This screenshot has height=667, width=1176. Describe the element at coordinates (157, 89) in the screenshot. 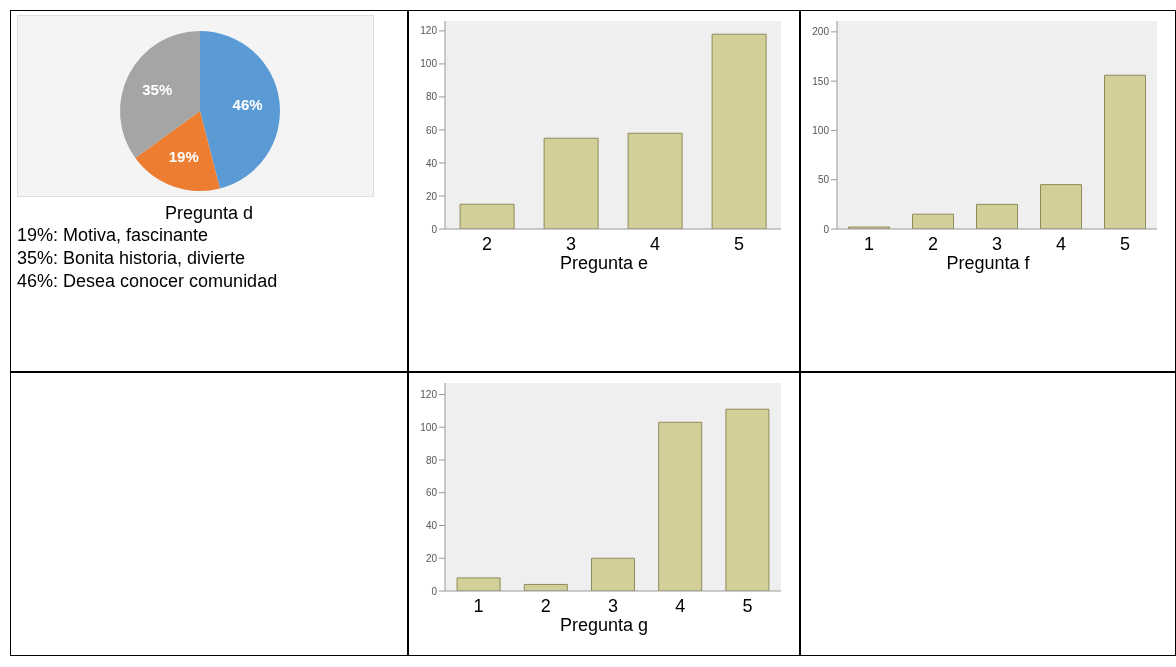

I see `data-label: 35%` at that location.